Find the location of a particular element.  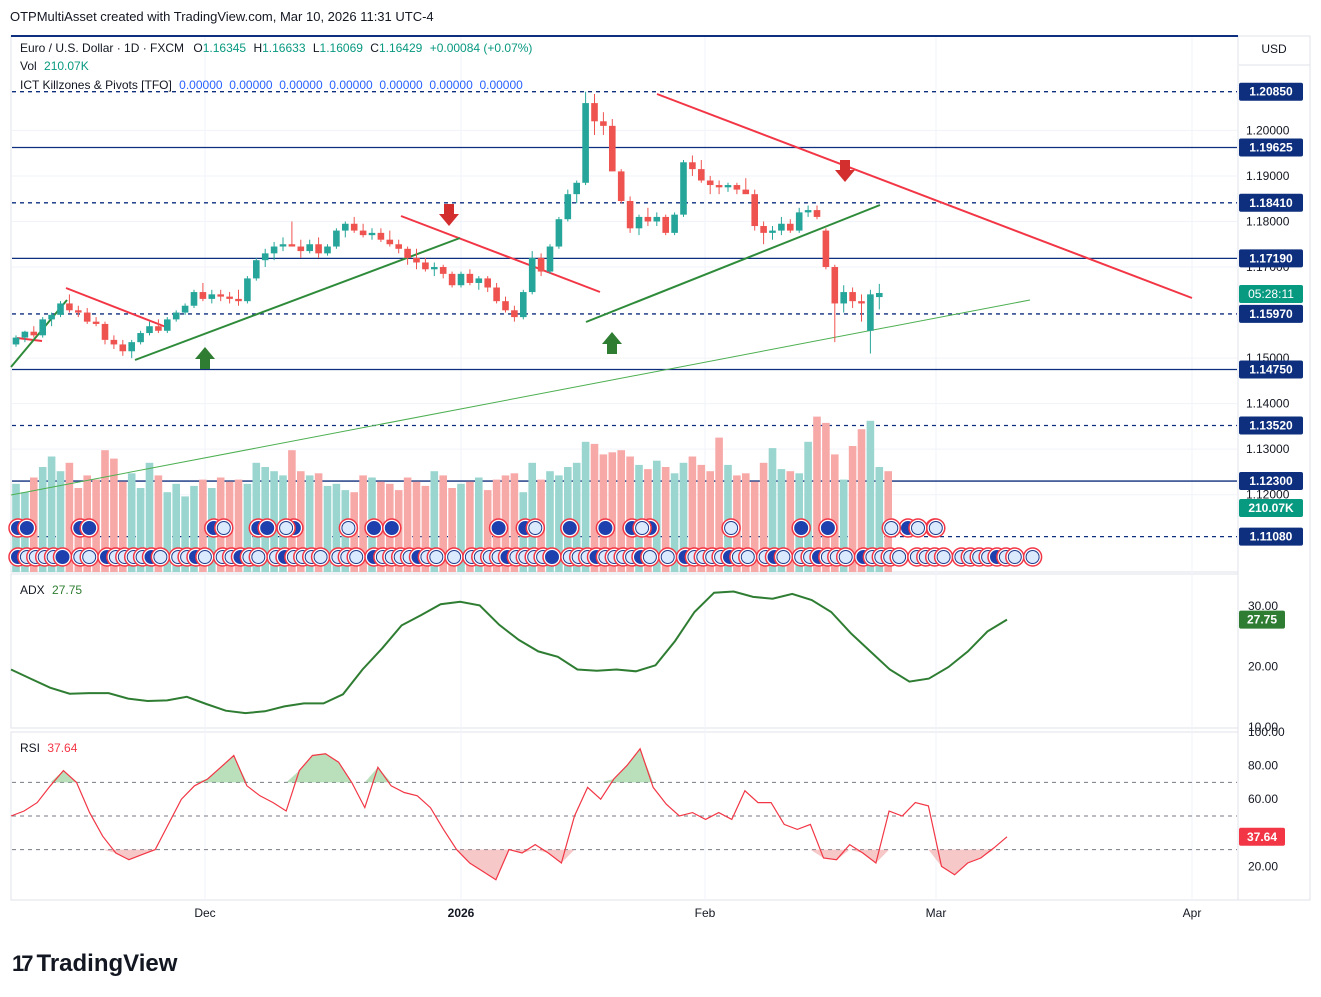

adx-value-badge is located at coordinates (1262, 619).